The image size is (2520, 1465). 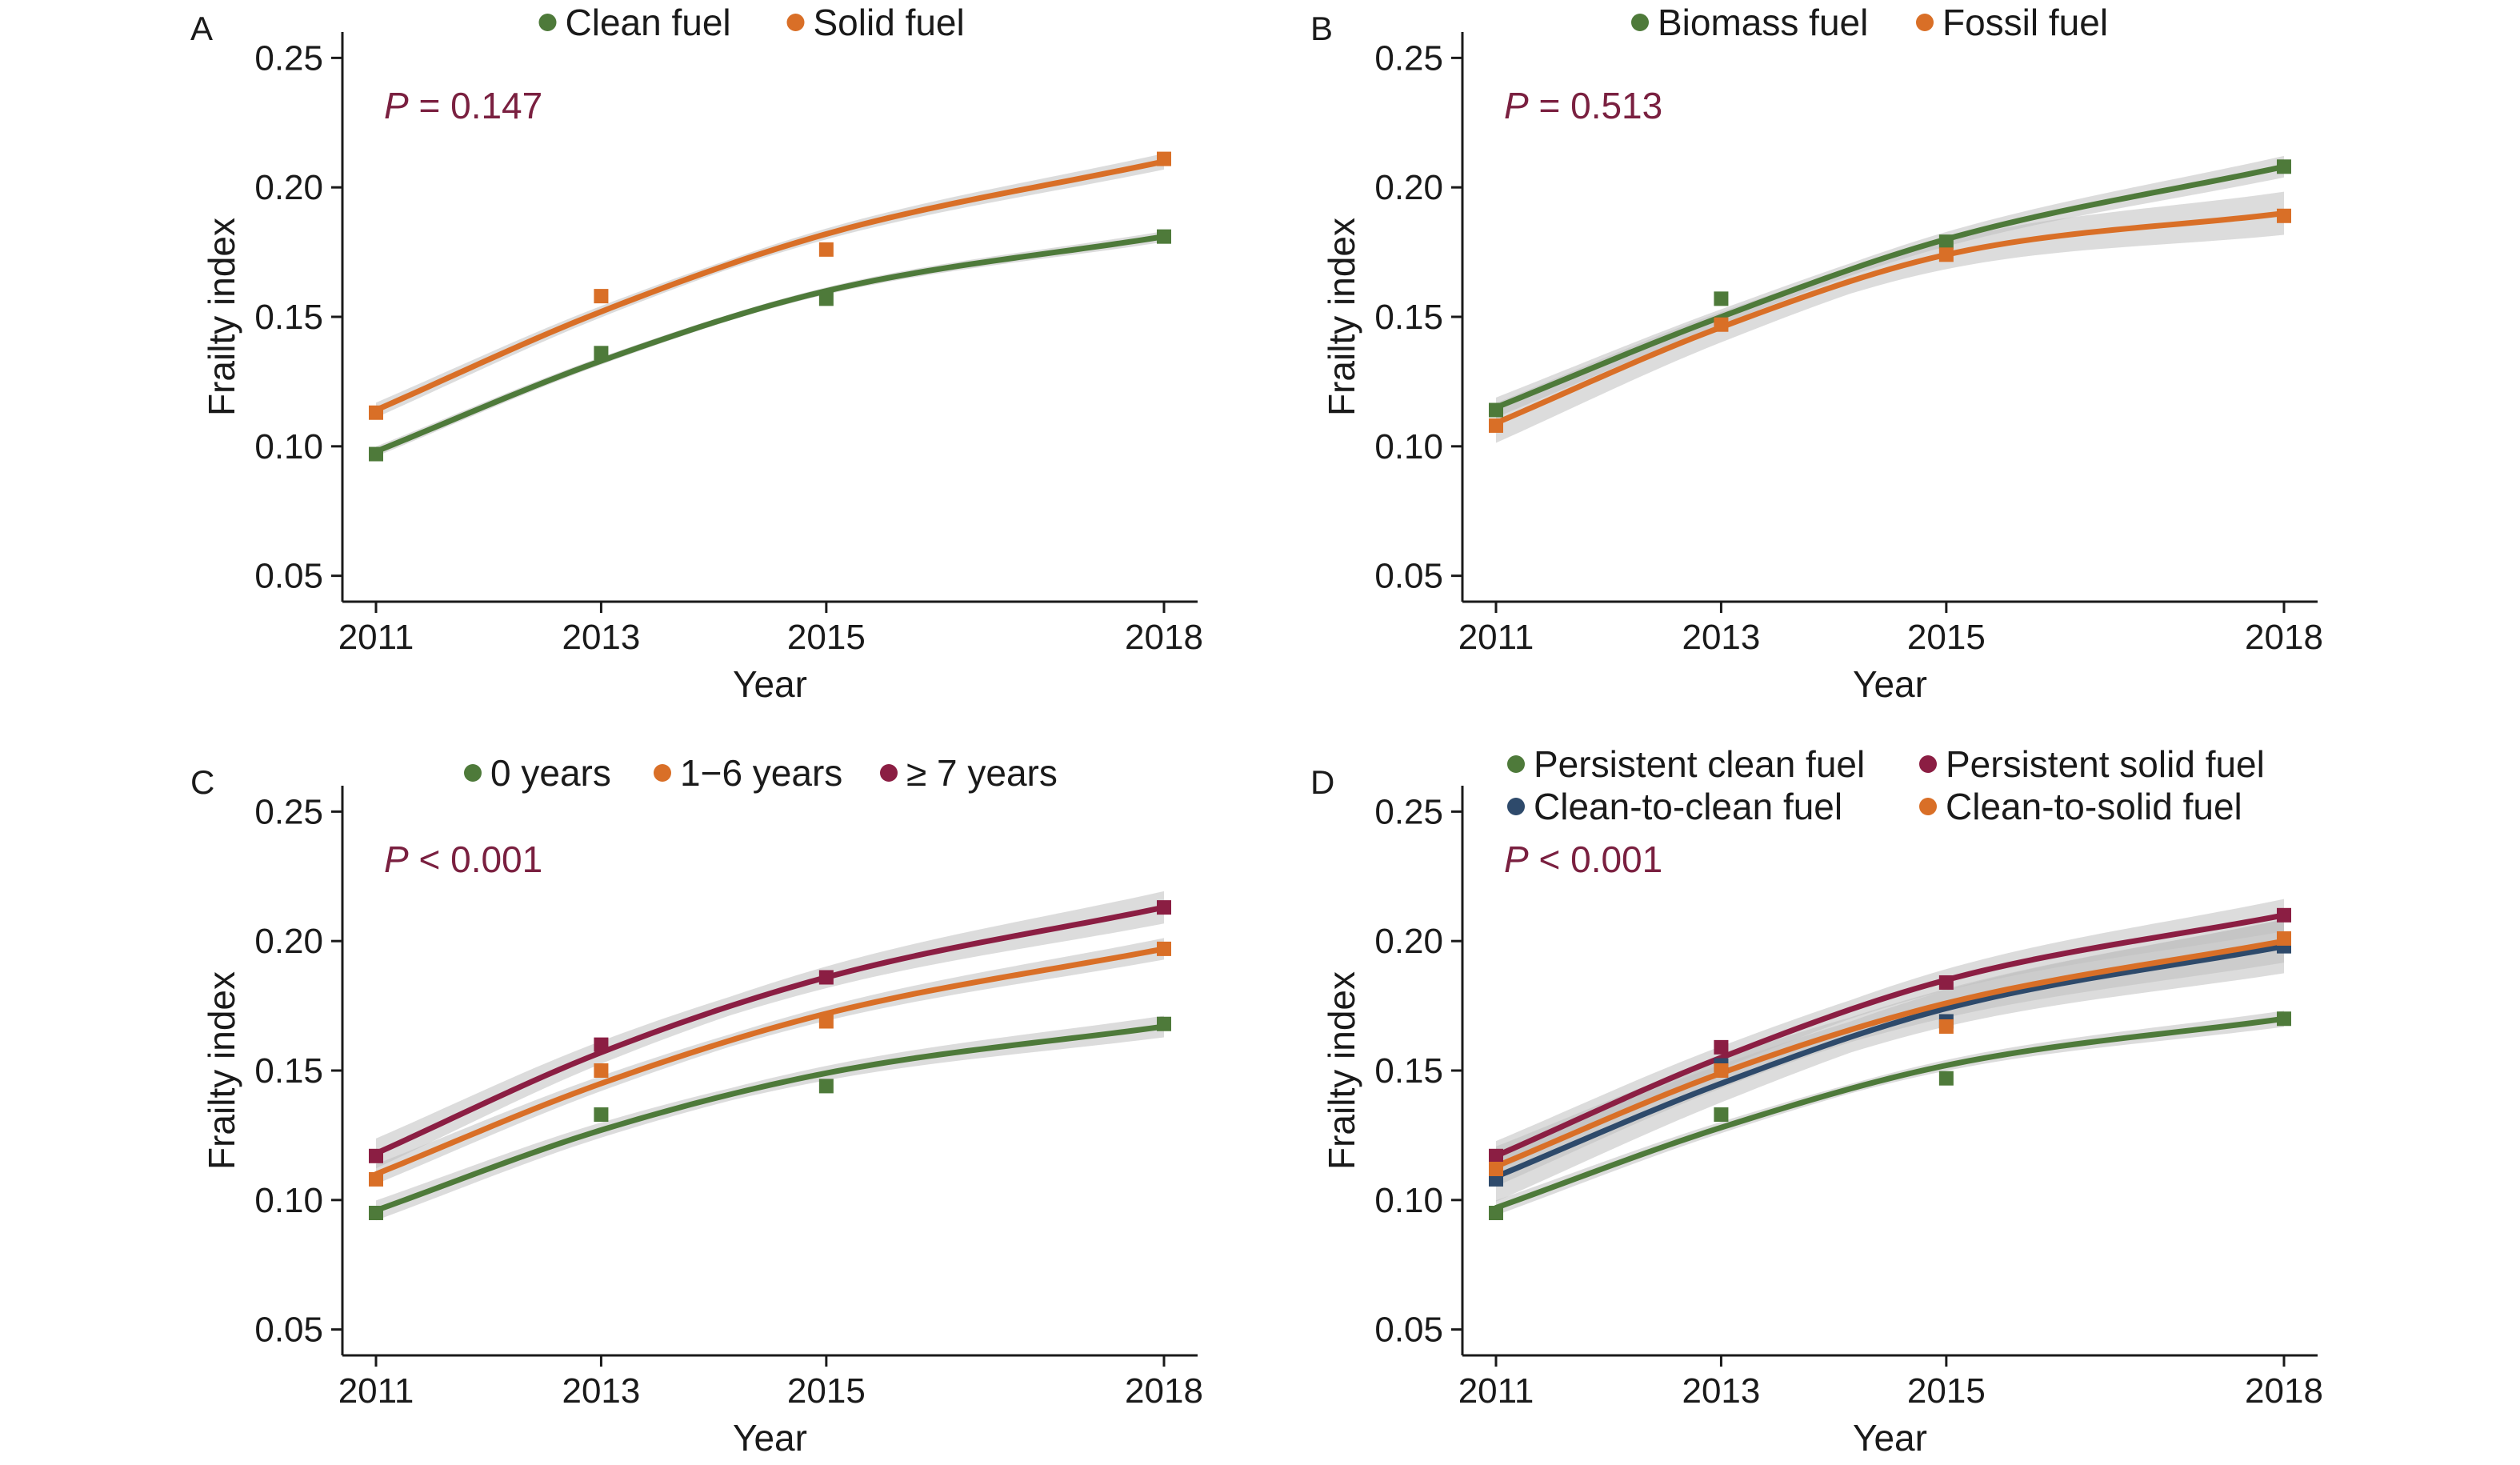 What do you see at coordinates (1699, 764) in the screenshot?
I see `legend-label: Persistent clean fuel` at bounding box center [1699, 764].